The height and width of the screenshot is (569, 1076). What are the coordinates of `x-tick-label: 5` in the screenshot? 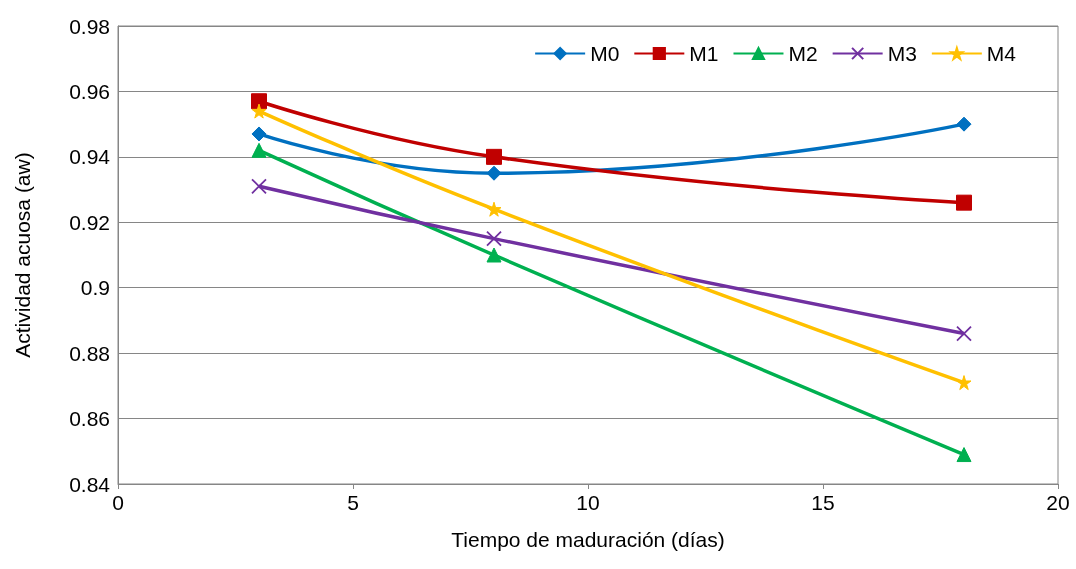 It's located at (353, 502).